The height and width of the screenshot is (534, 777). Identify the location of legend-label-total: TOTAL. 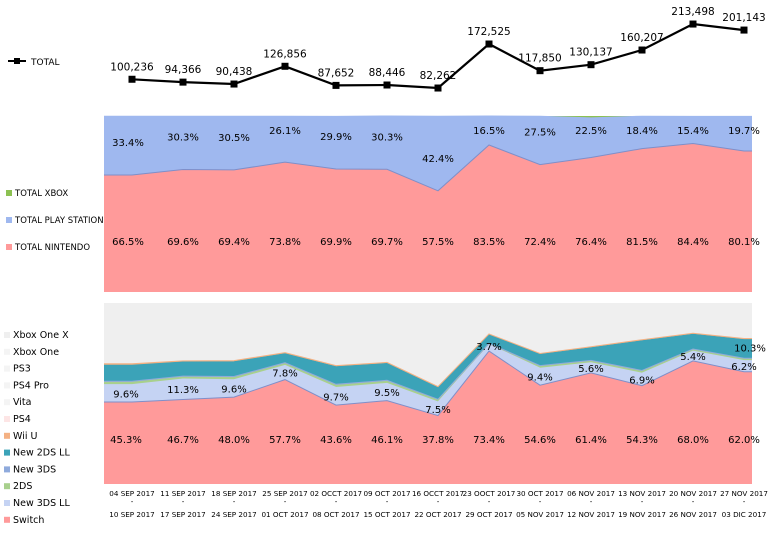
(45, 63).